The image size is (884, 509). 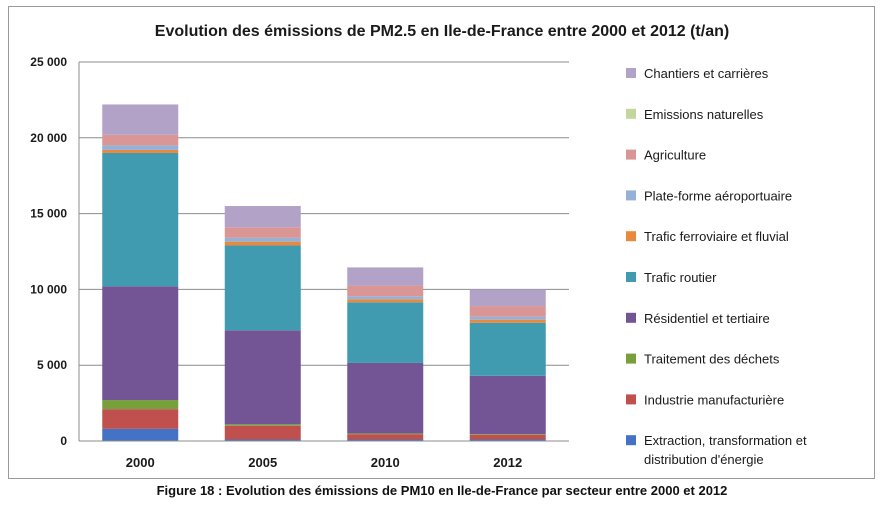 What do you see at coordinates (140, 462) in the screenshot?
I see `x-tick-label: 2000` at bounding box center [140, 462].